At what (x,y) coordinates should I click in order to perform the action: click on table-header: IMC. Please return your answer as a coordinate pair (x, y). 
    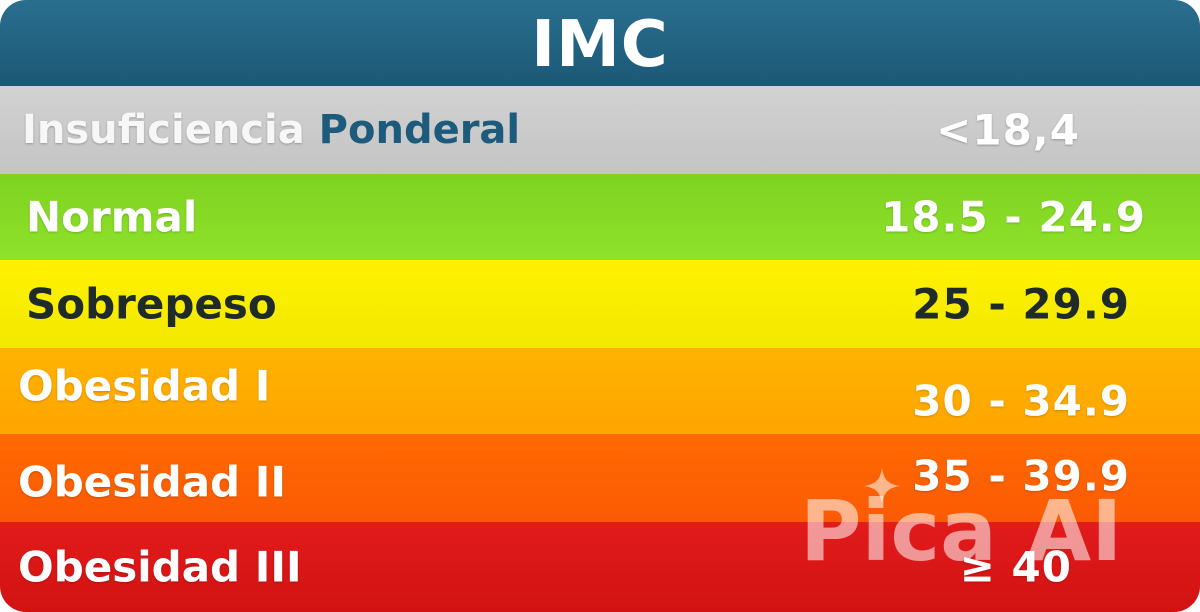
    Looking at the image, I should click on (600, 43).